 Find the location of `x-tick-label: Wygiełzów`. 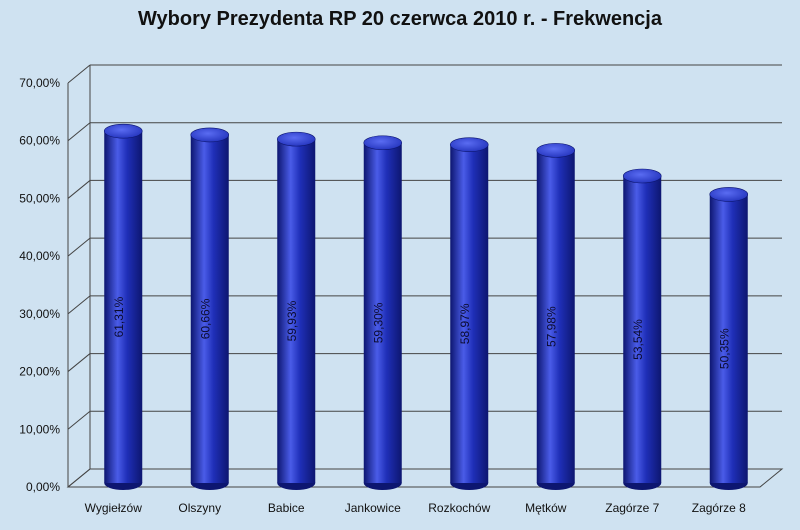

x-tick-label: Wygiełzów is located at coordinates (114, 508).